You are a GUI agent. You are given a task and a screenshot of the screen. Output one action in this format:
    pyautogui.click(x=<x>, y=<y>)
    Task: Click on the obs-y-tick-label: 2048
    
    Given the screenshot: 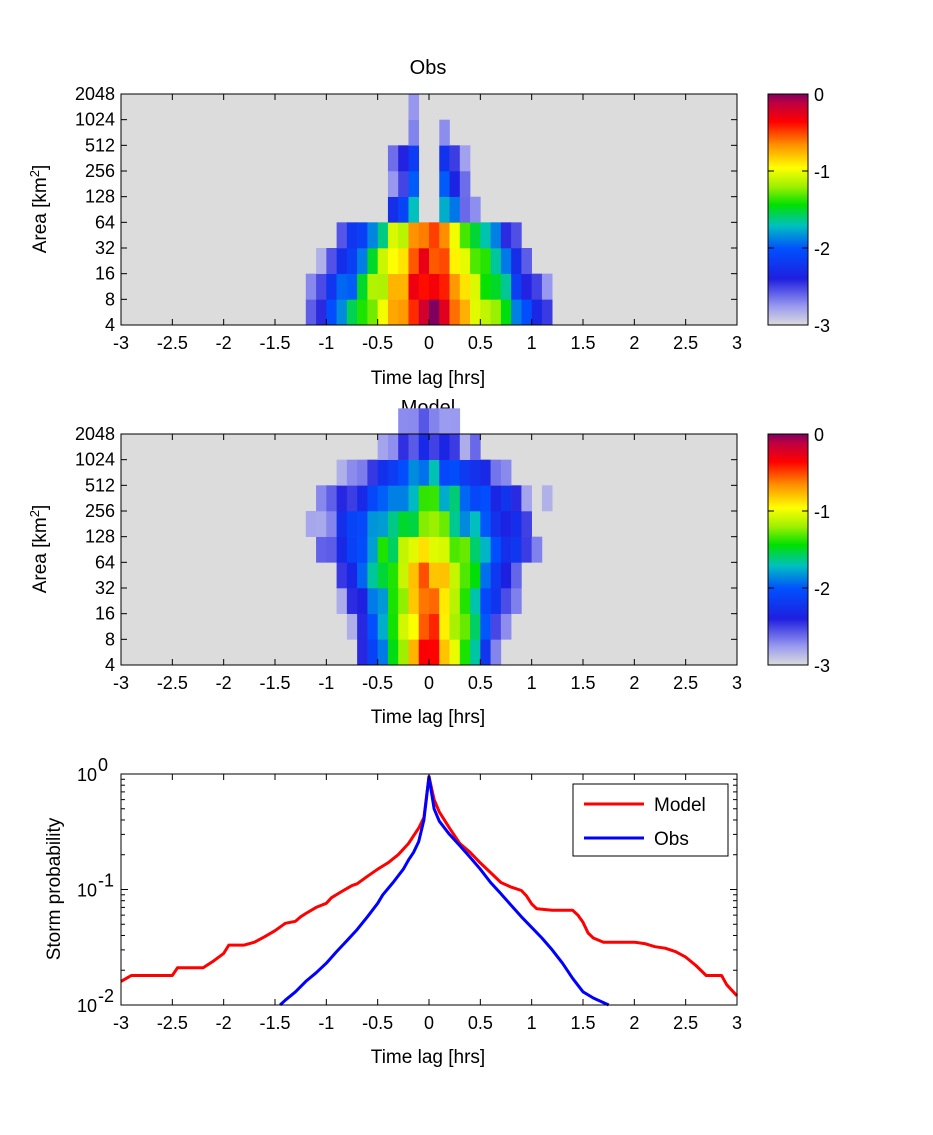 What is the action you would take?
    pyautogui.click(x=95, y=94)
    